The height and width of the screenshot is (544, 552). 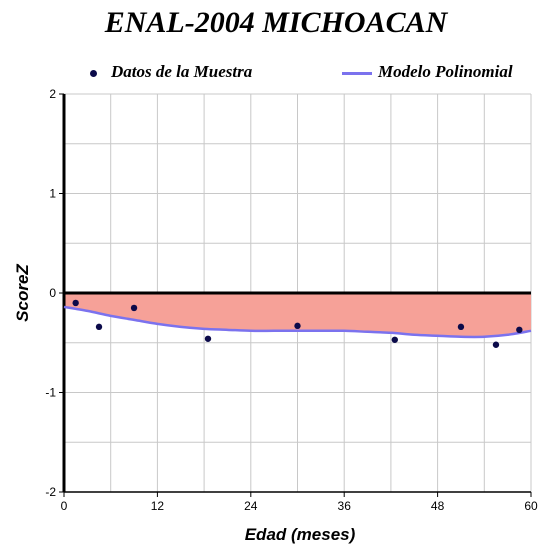 I want to click on y-axis-title: ScoreZ, so click(x=22, y=293).